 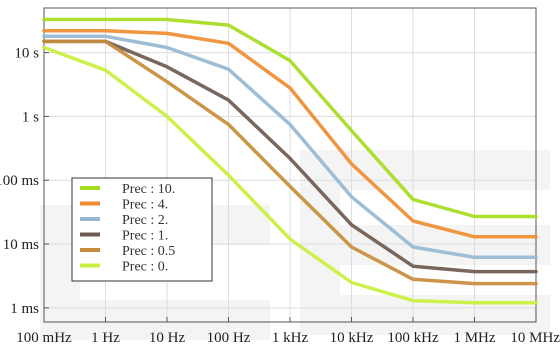 I want to click on x-tick-label: 100 mHz, so click(x=44, y=338).